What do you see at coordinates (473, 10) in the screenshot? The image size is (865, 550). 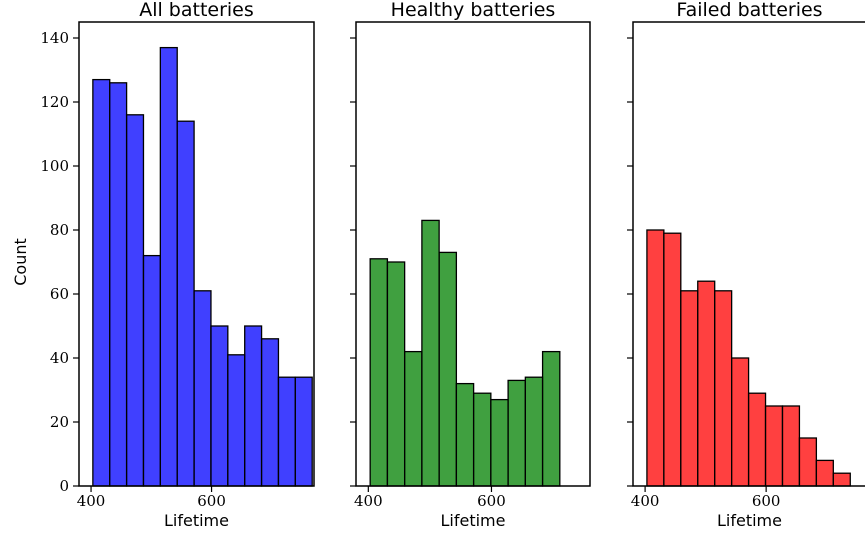 I see `panel-title: Healthy batteries` at bounding box center [473, 10].